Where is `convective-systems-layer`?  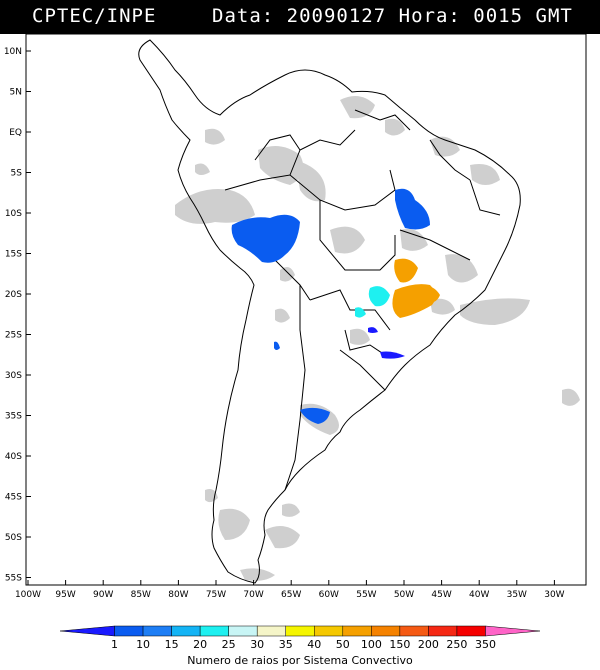
convective-systems-layer is located at coordinates (335, 306).